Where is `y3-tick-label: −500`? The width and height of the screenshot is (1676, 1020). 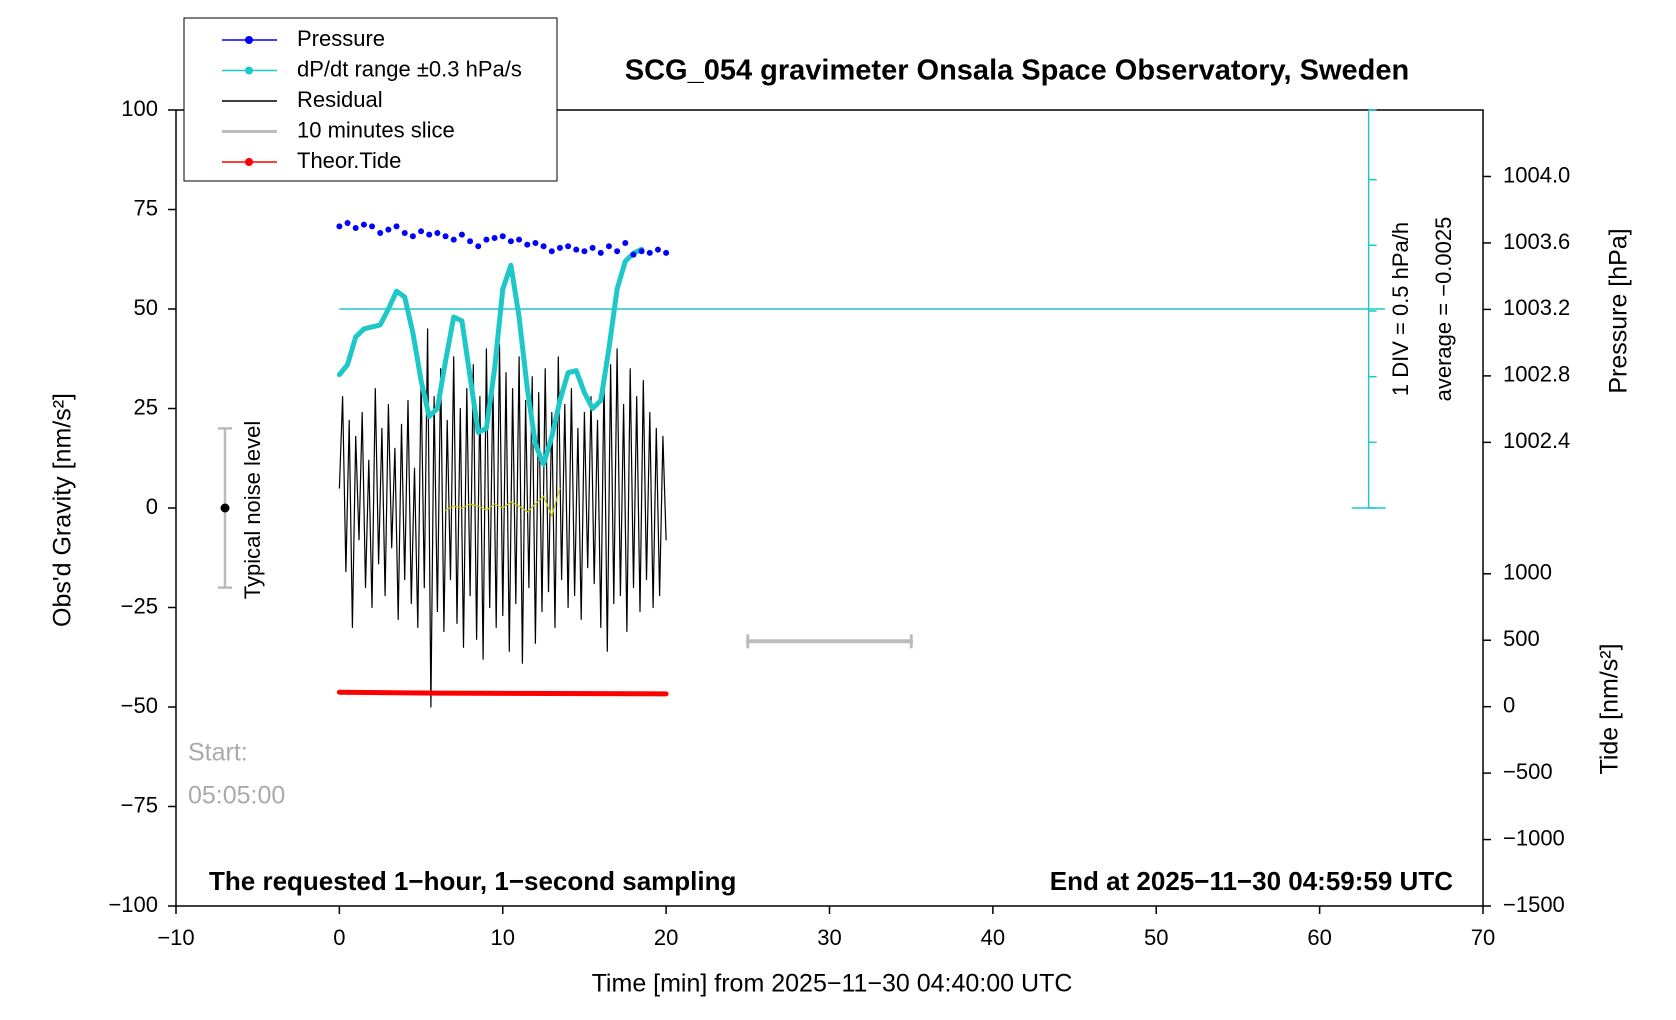 y3-tick-label: −500 is located at coordinates (1528, 771).